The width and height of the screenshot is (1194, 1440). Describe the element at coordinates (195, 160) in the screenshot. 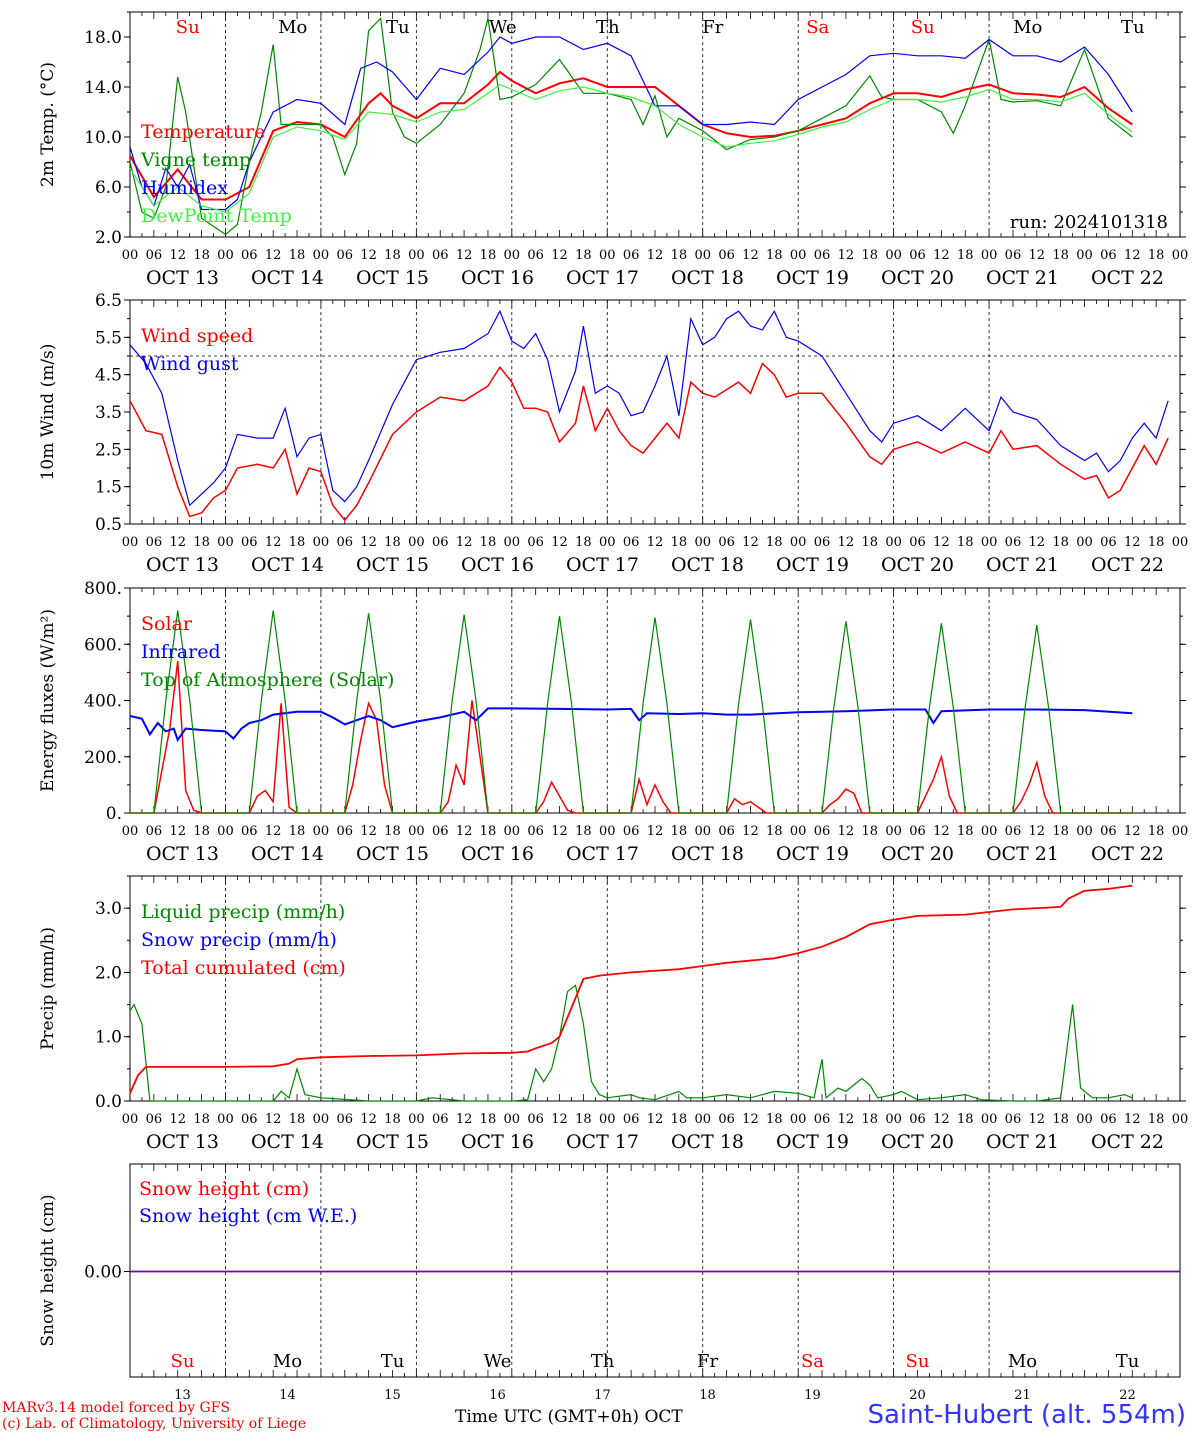

I see `legend-entry: Vigne temp` at that location.